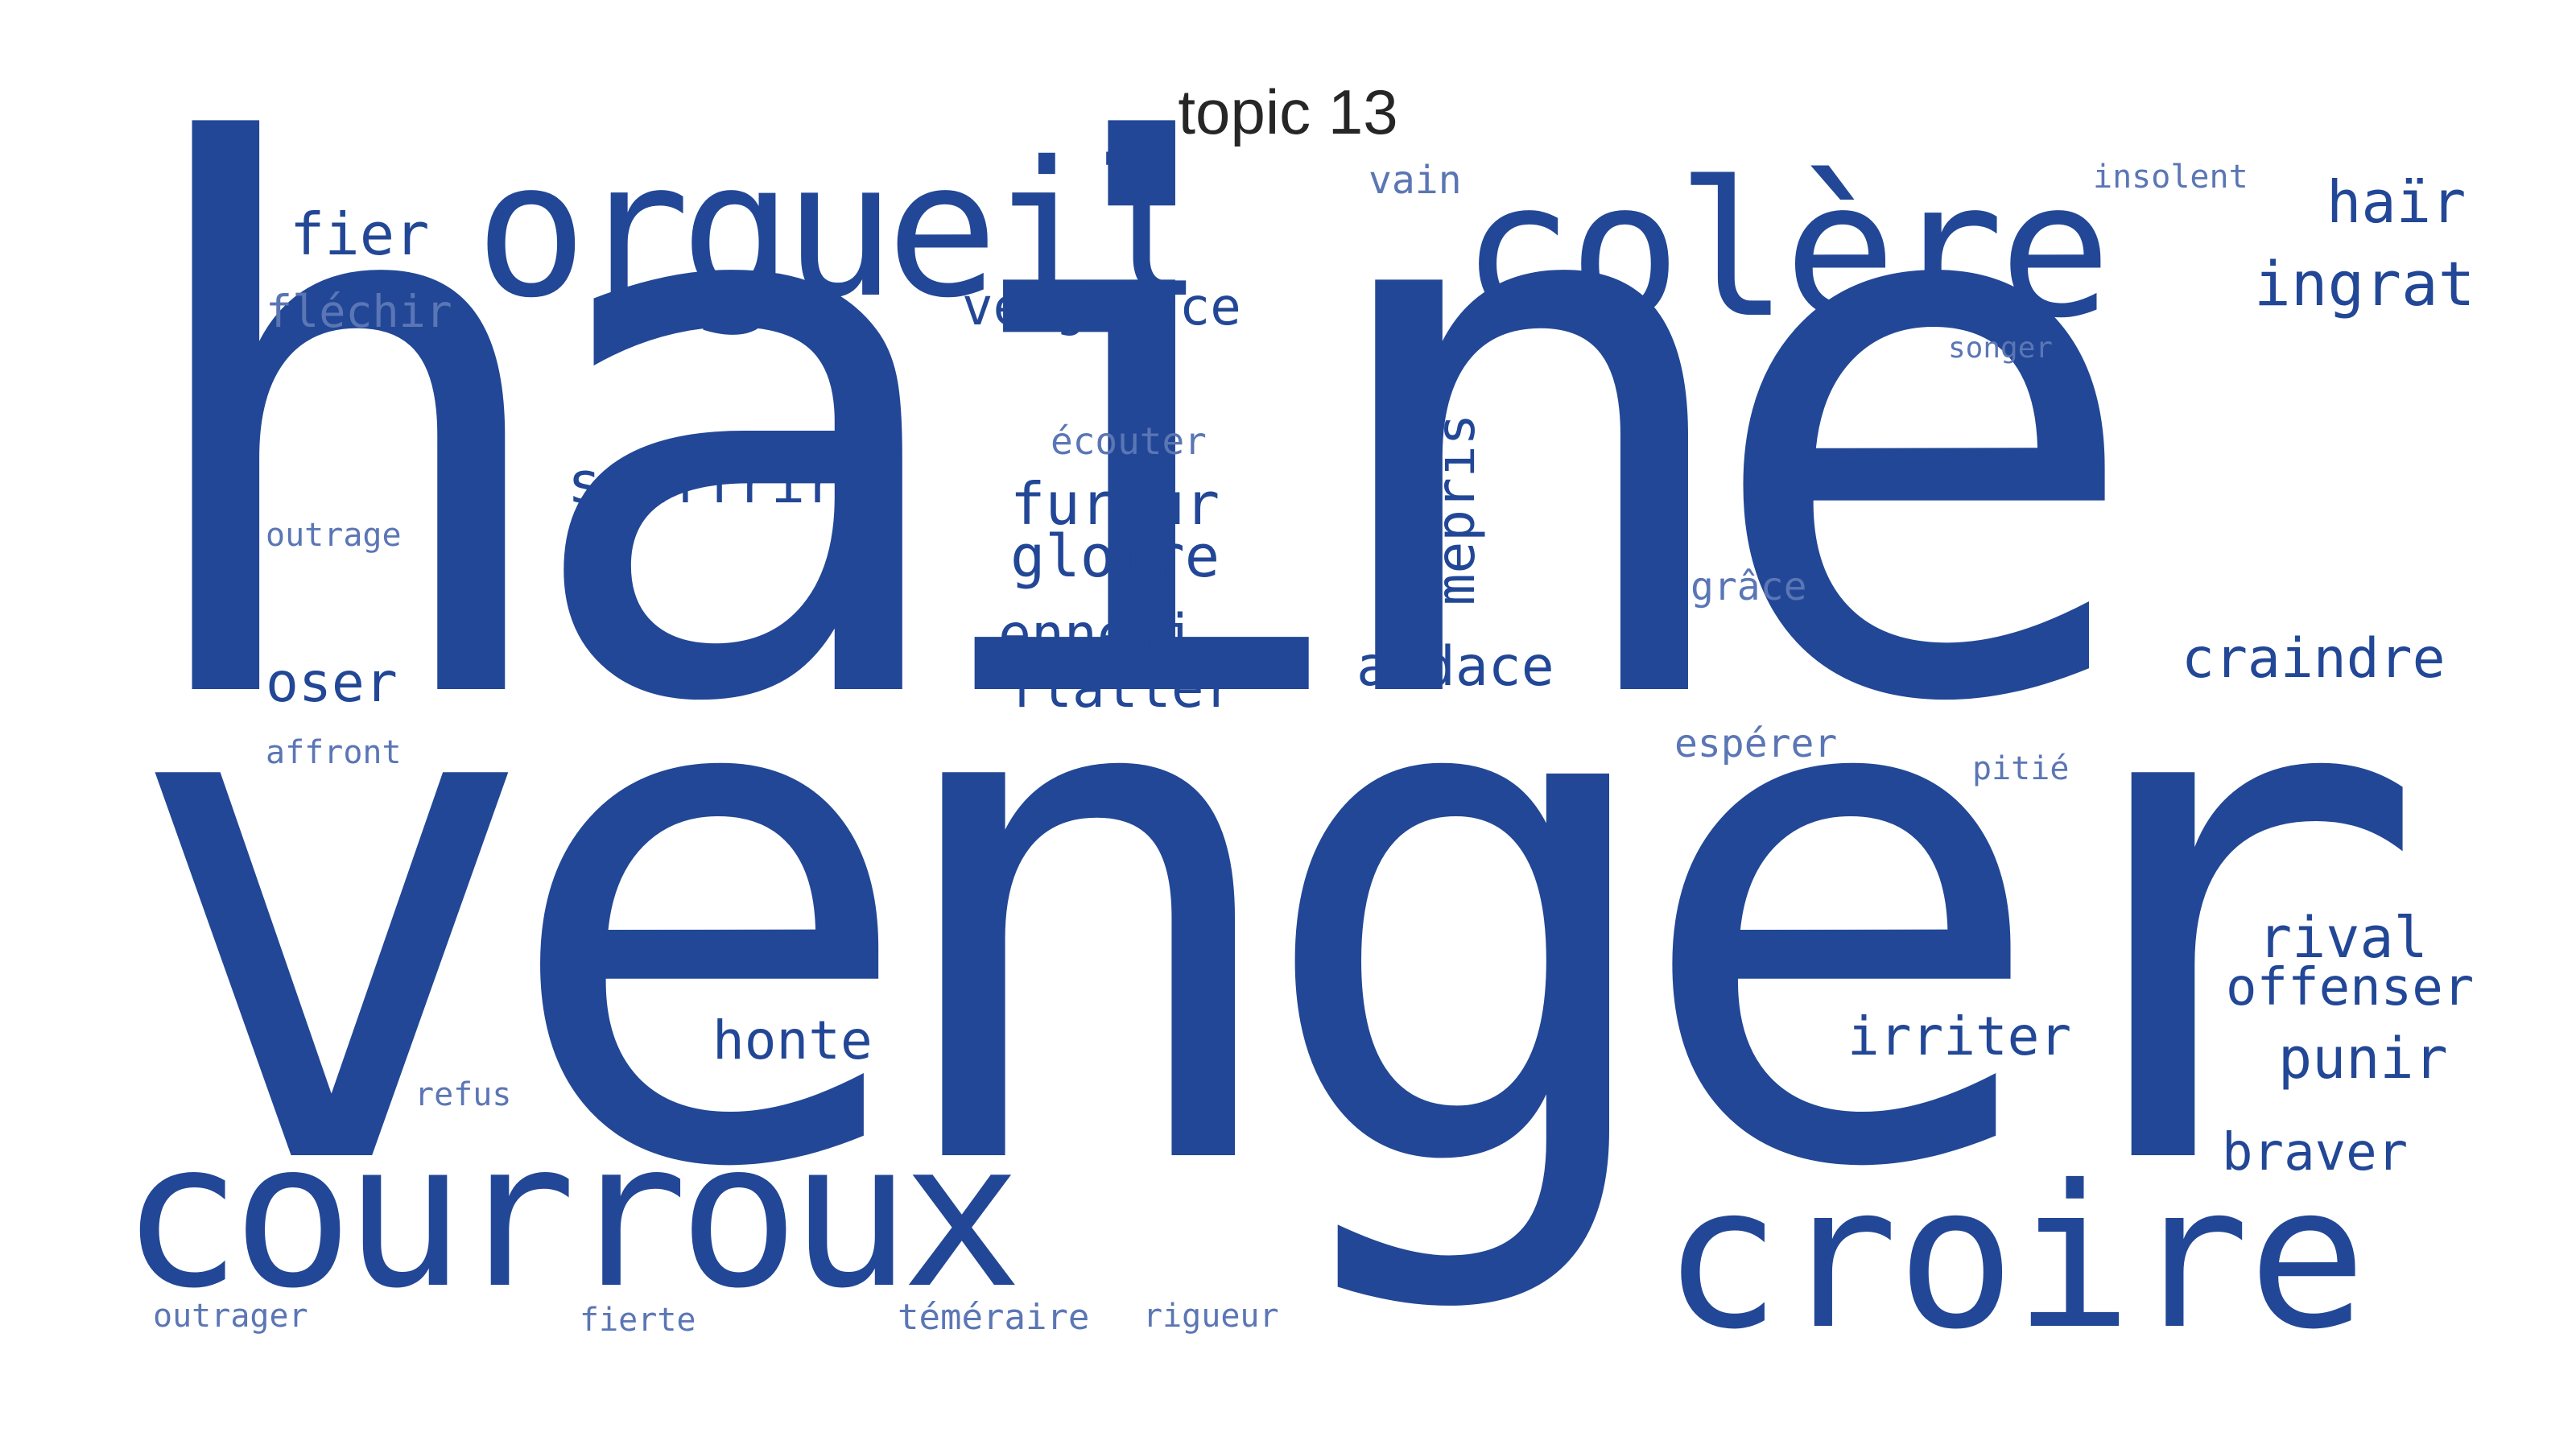 Image resolution: width=2576 pixels, height=1449 pixels. I want to click on word-irriter: irriter, so click(1959, 1036).